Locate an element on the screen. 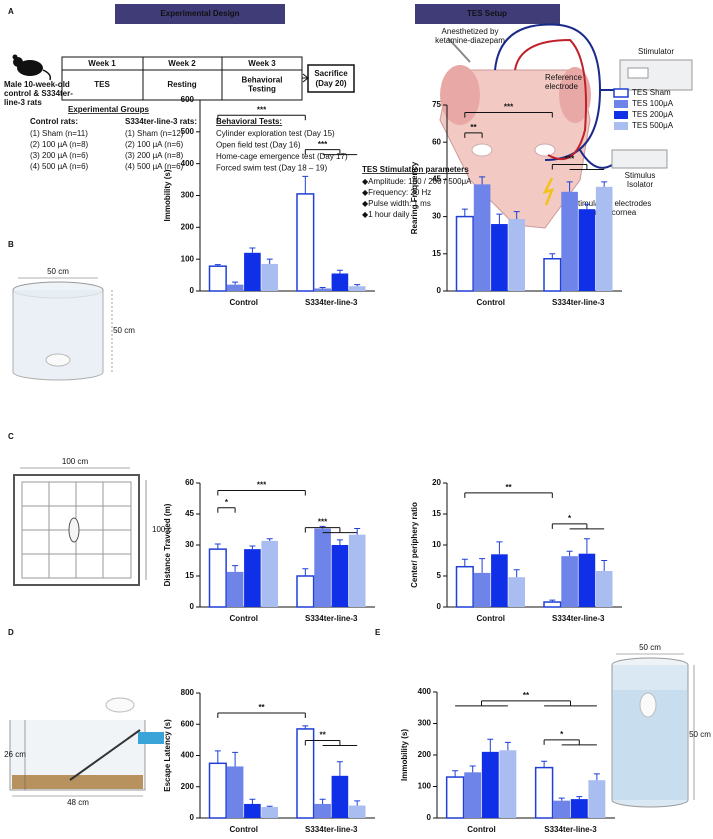 The height and width of the screenshot is (839, 713). dimension: 100 cm is located at coordinates (75, 461).